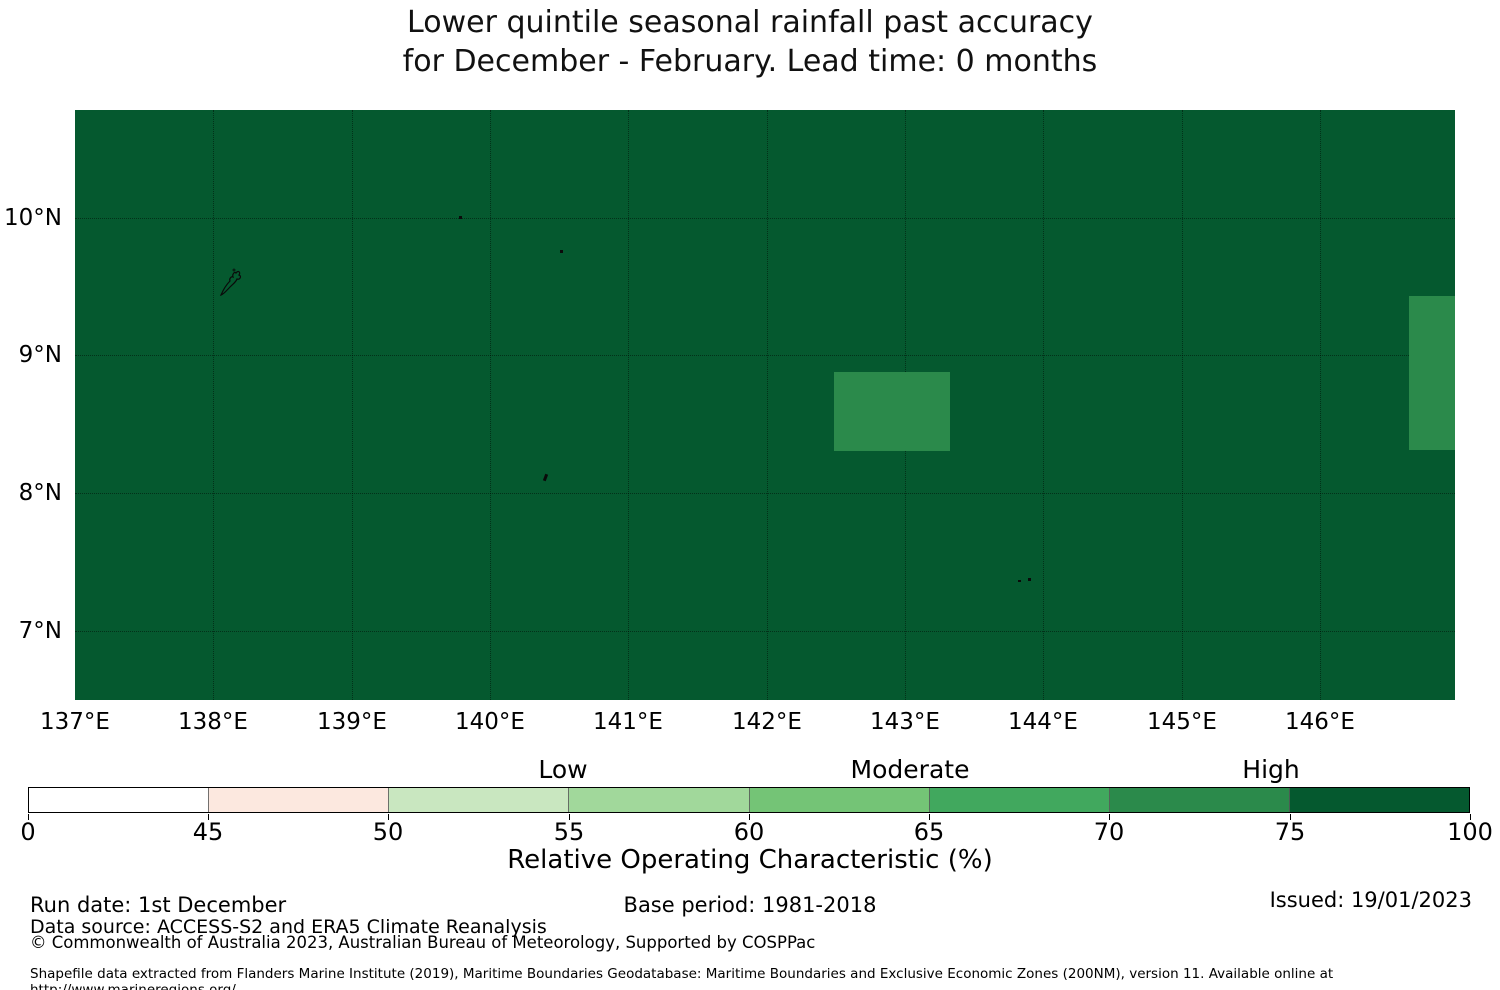  Describe the element at coordinates (40, 631) in the screenshot. I see `y-tick-7n: 7°N` at that location.